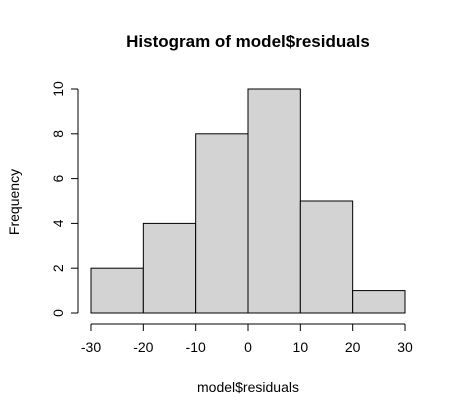  I want to click on x-axis: -30 -20 -10 0 10 20 30, so click(247, 339).